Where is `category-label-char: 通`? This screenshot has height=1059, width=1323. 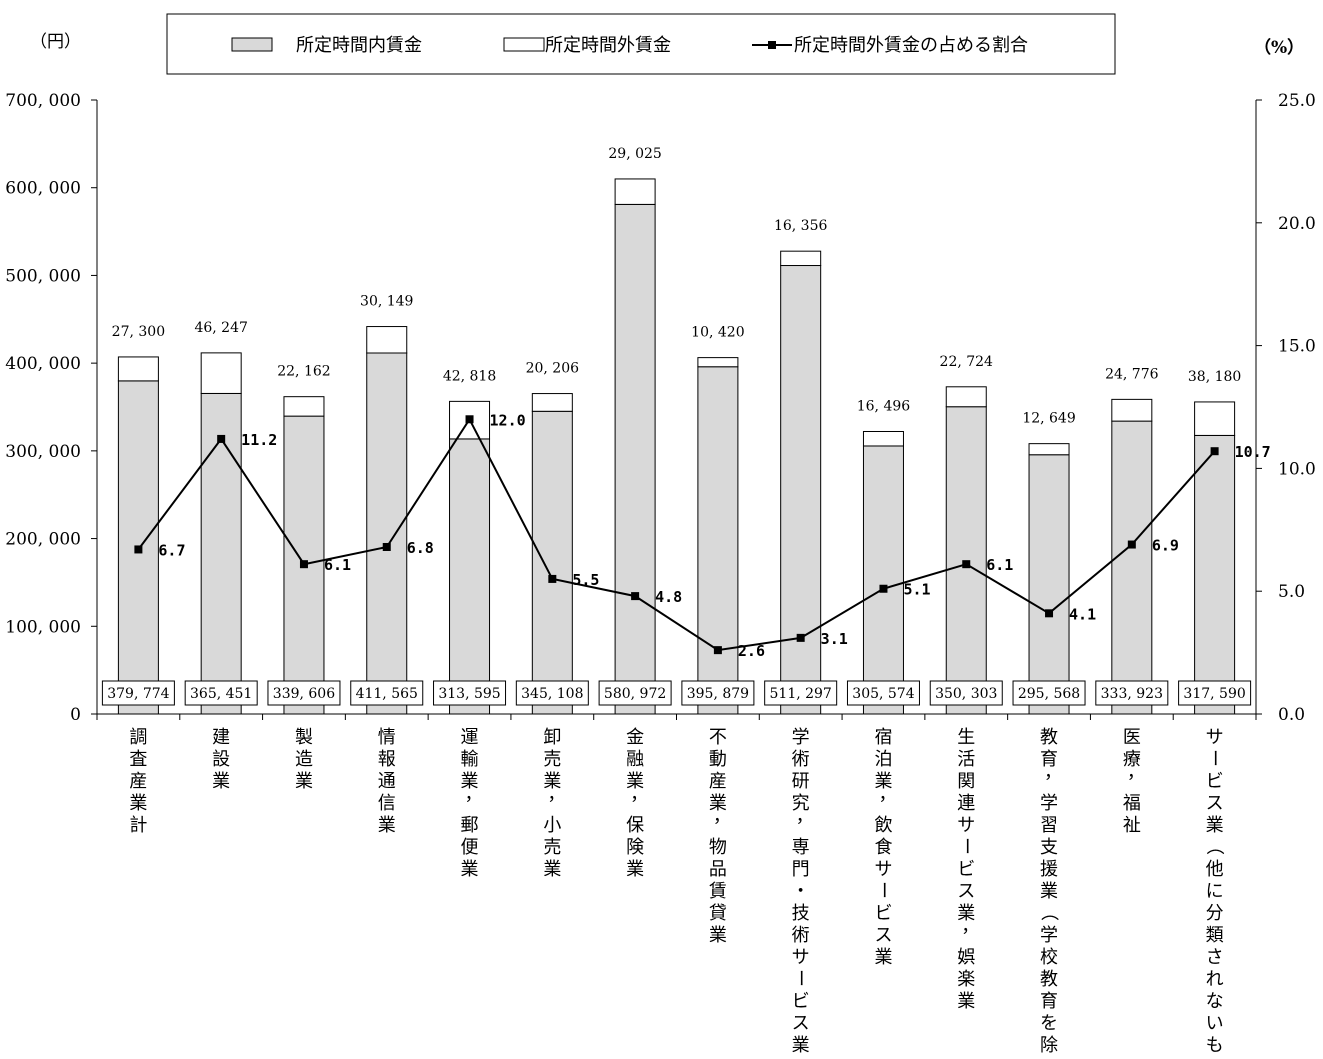
category-label-char: 通 is located at coordinates (387, 781).